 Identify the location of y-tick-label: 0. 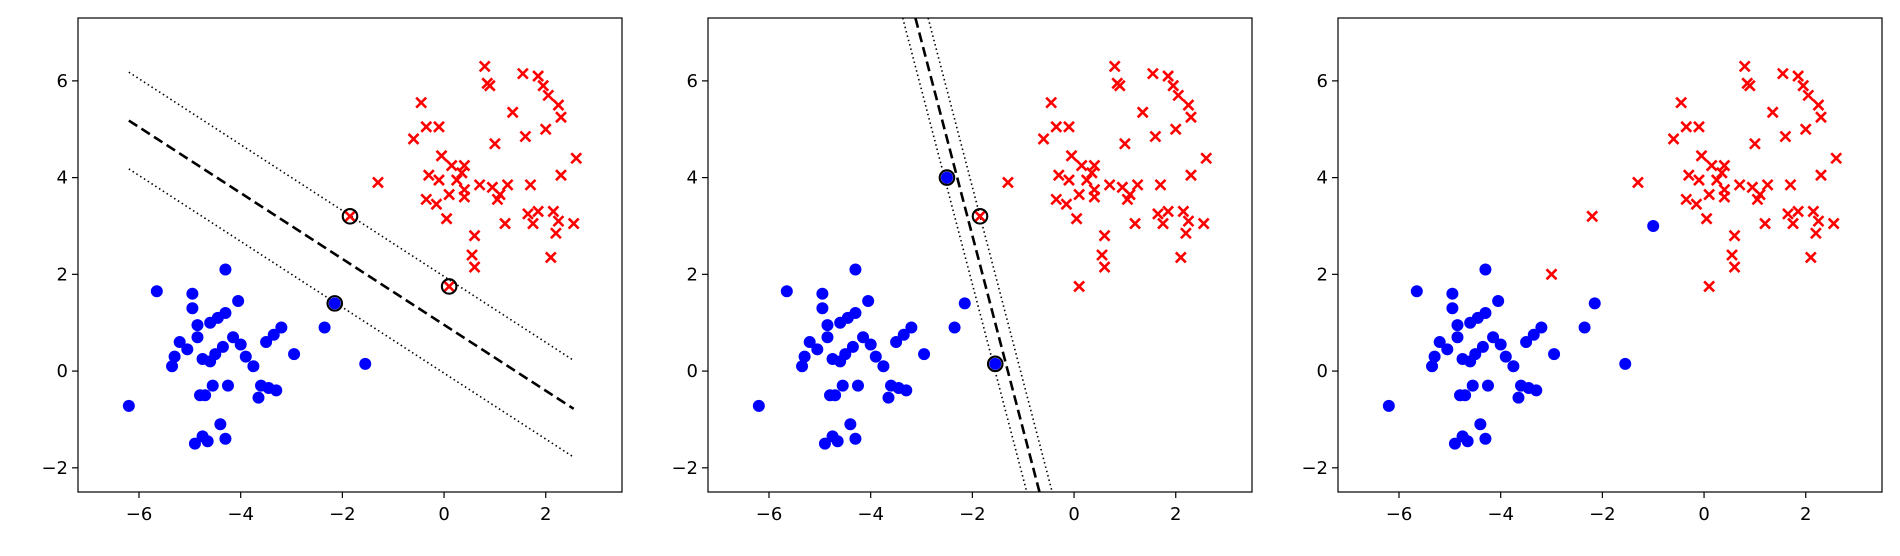
(1322, 371).